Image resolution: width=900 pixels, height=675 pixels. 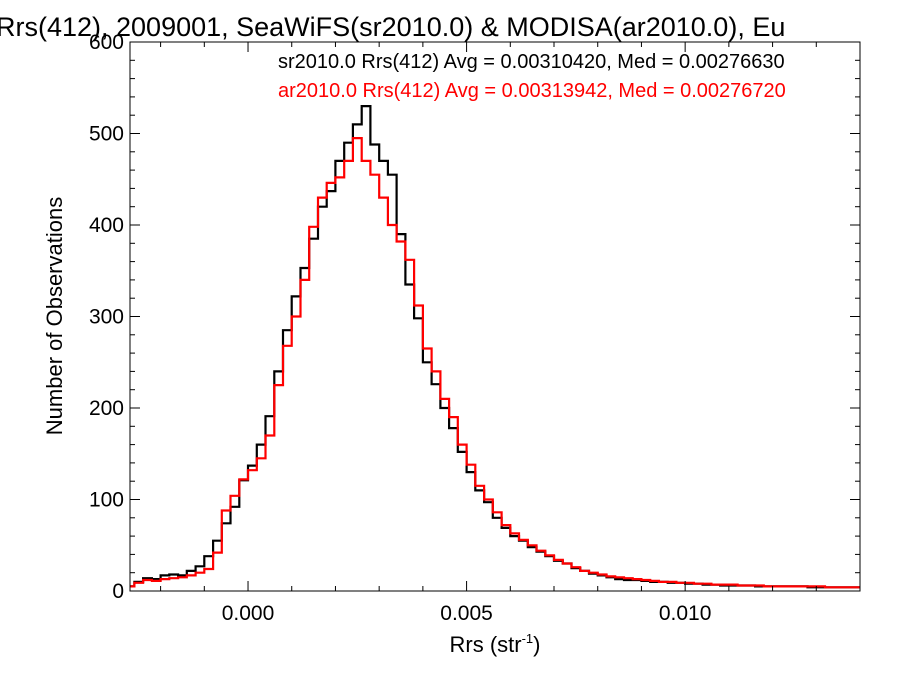 What do you see at coordinates (248, 613) in the screenshot?
I see `x-tick-label: 0.000` at bounding box center [248, 613].